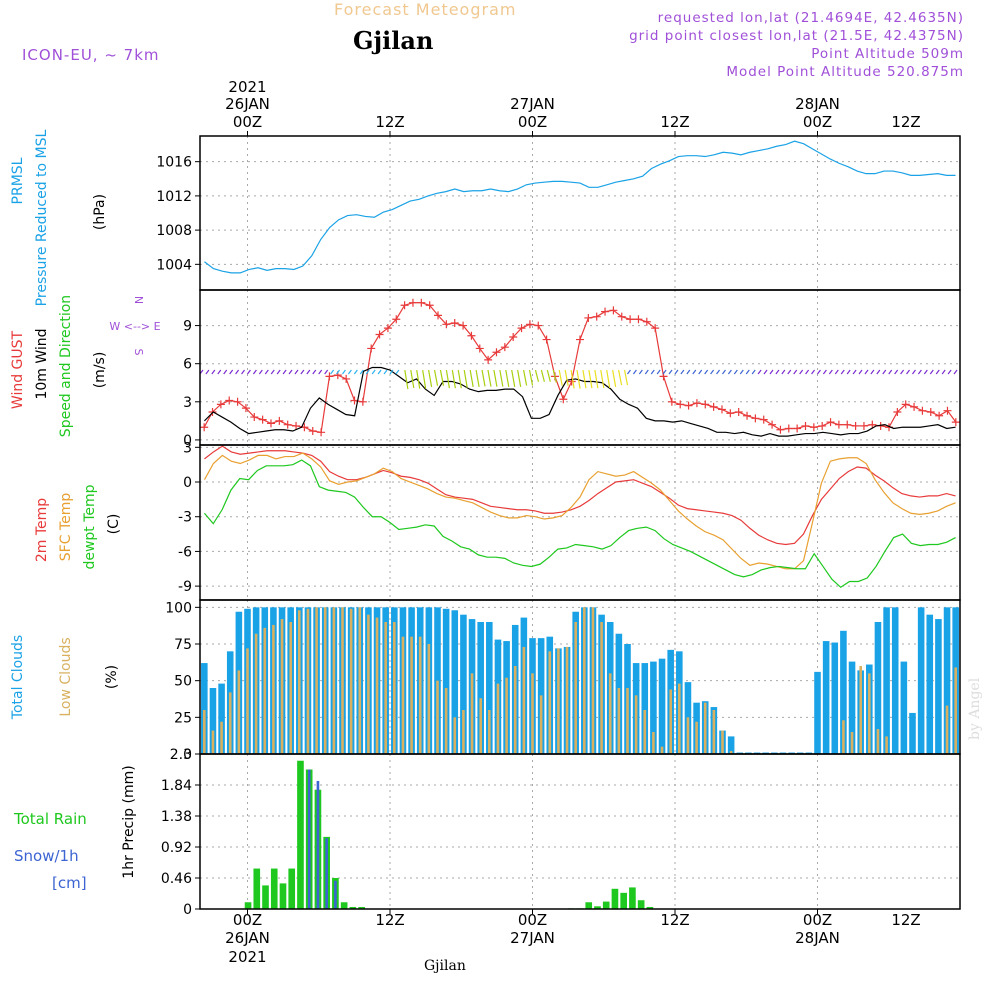 This screenshot has width=1000, height=1000. I want to click on cloud-label-low: Low Clouds, so click(66, 676).